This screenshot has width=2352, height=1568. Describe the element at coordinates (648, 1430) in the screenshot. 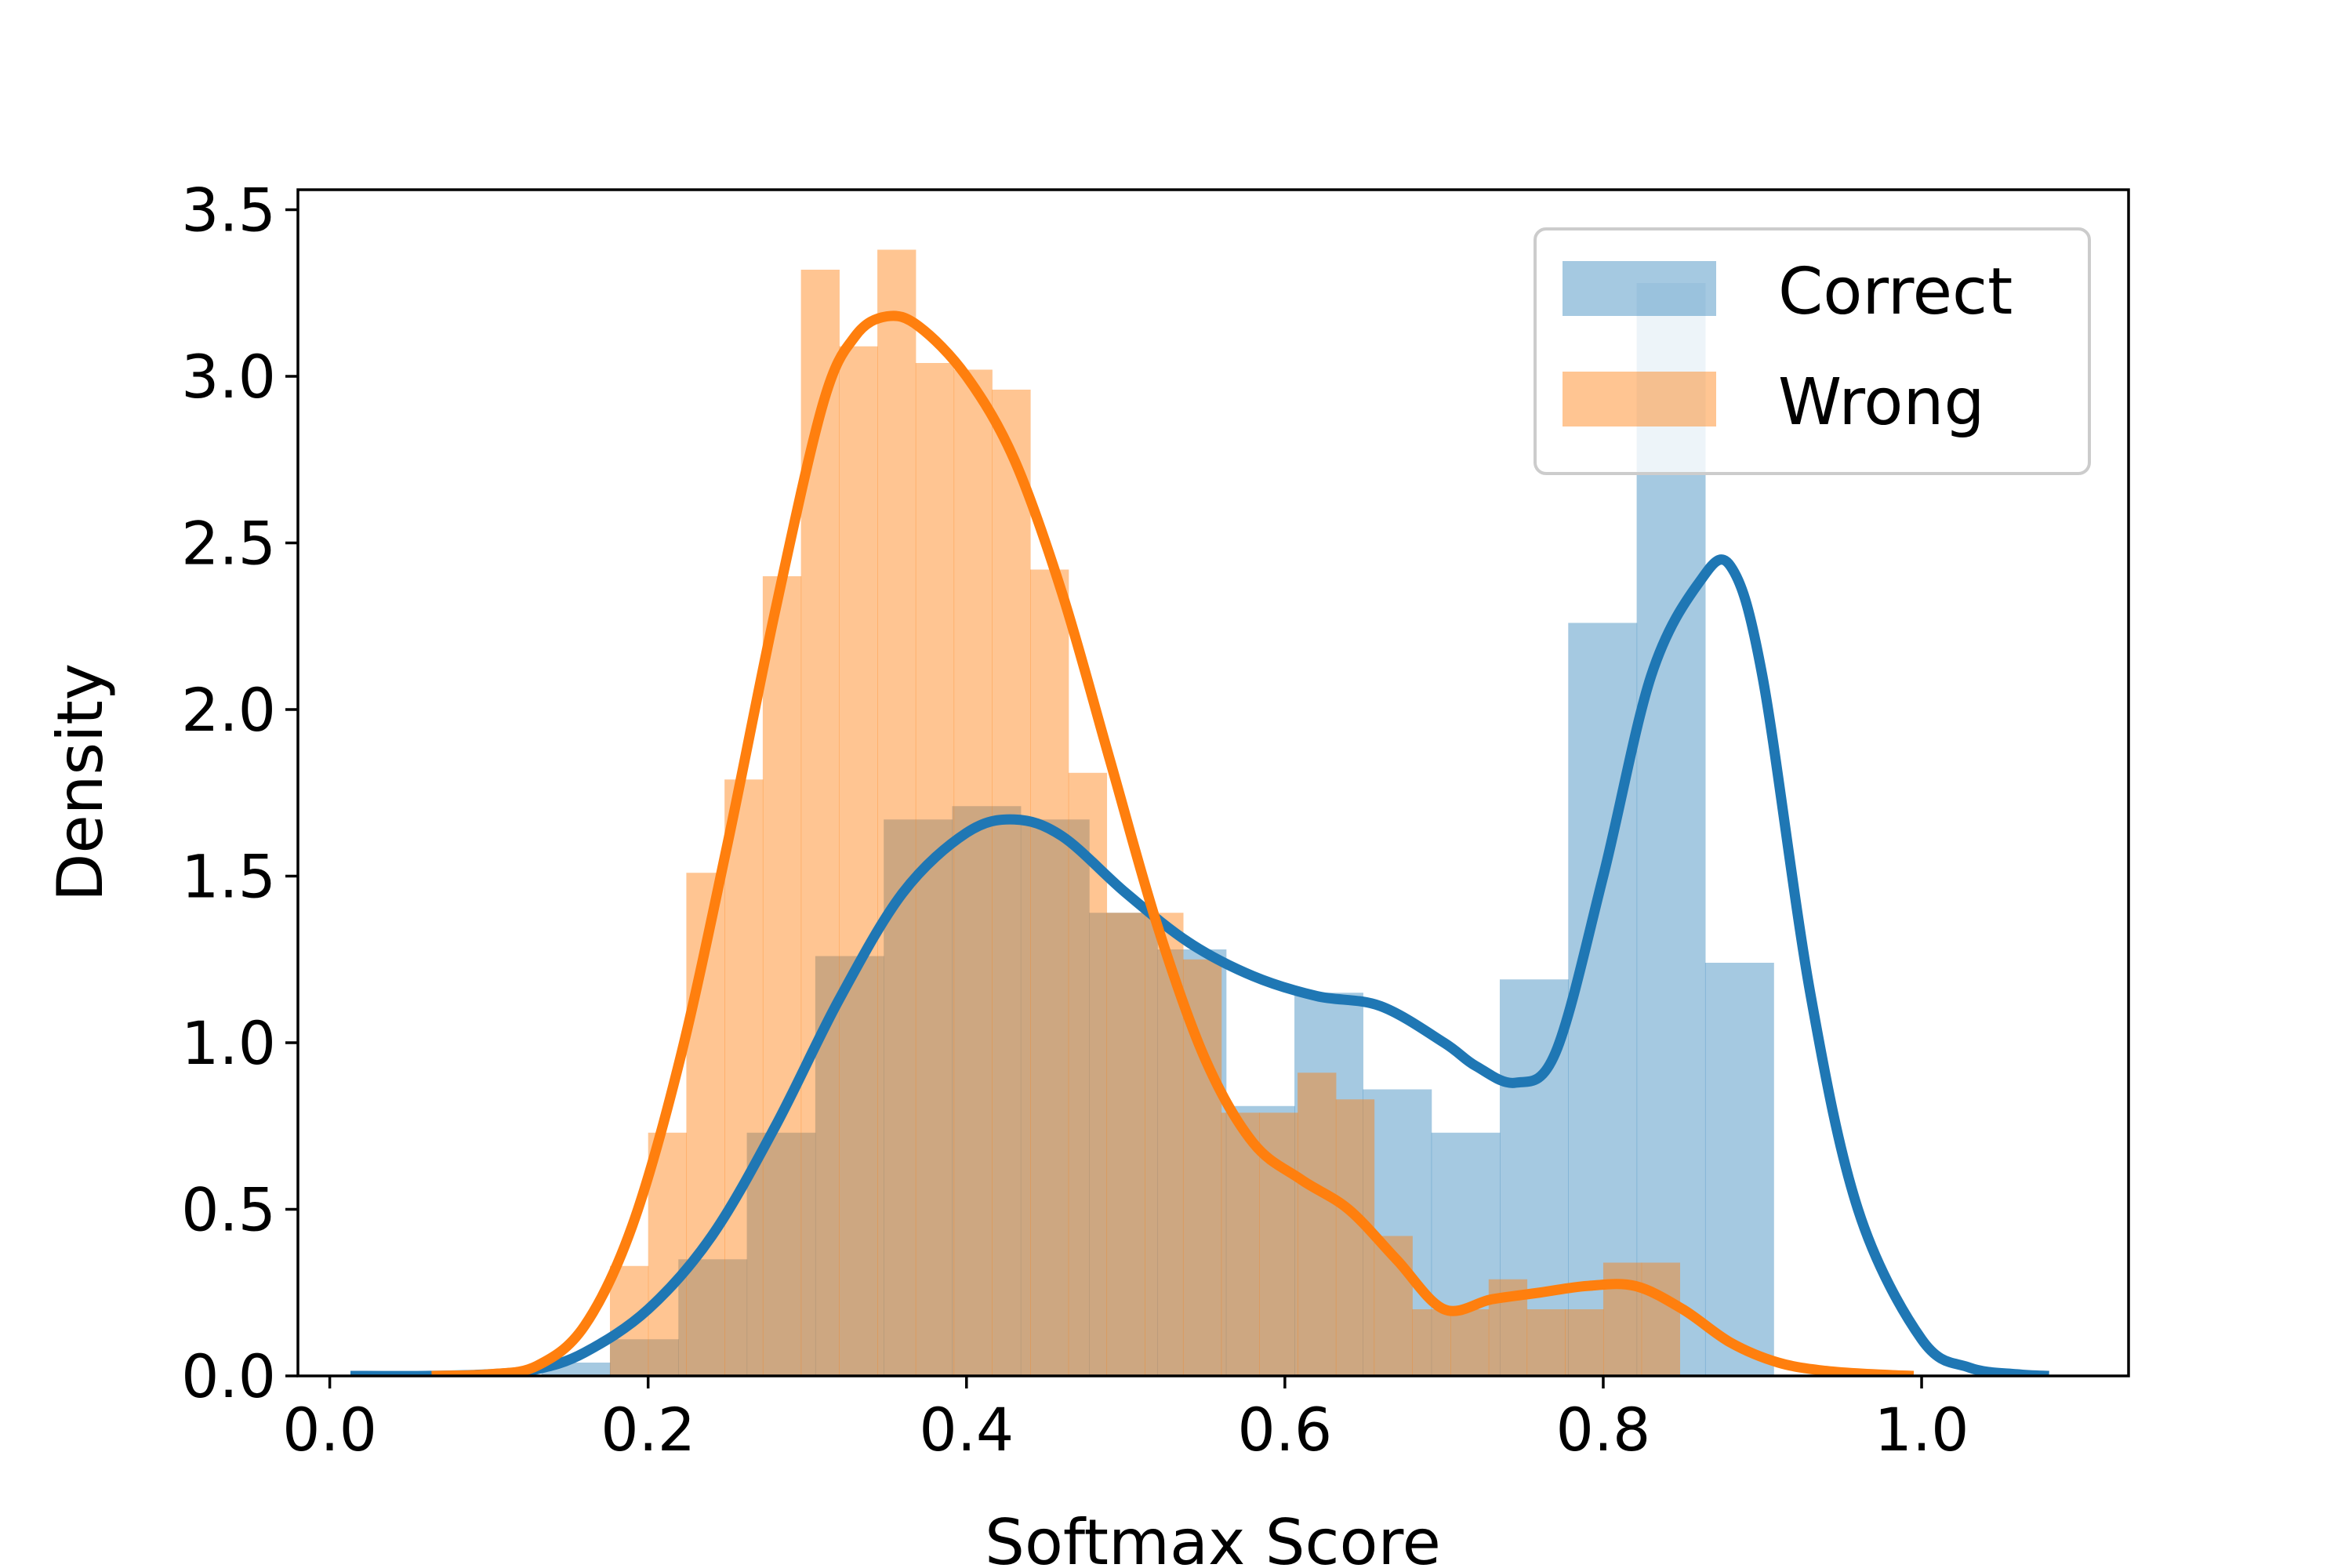

I see `x-tick-label: 0.2` at that location.